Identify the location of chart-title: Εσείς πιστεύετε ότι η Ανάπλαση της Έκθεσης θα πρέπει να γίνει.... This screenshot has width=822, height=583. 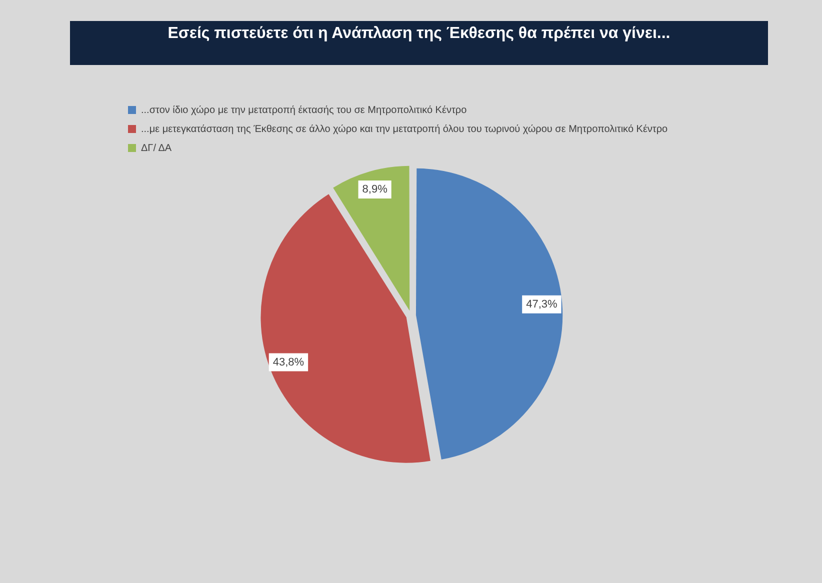
(419, 34).